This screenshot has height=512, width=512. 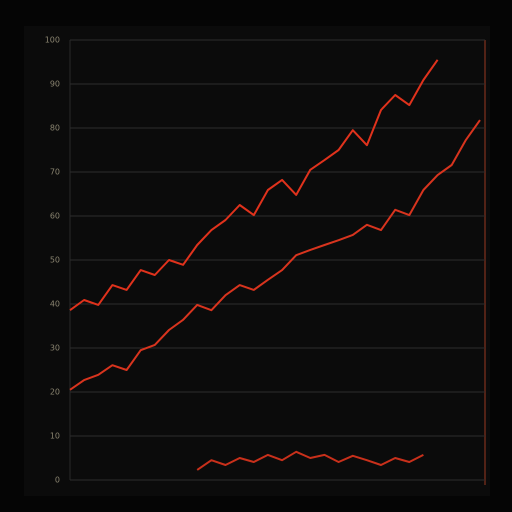 What do you see at coordinates (55, 84) in the screenshot?
I see `y-tick-label: 90` at bounding box center [55, 84].